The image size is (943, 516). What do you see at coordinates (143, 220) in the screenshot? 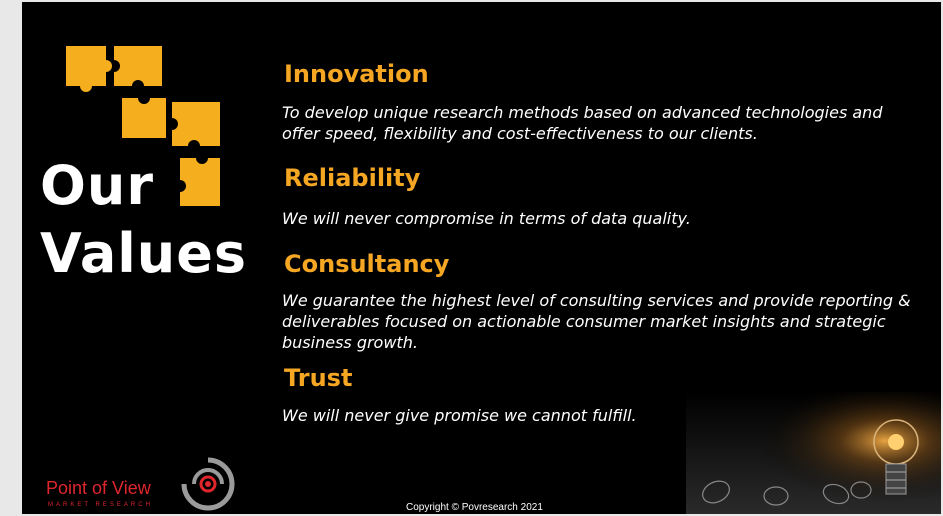
I see `page-title: Our Values` at bounding box center [143, 220].